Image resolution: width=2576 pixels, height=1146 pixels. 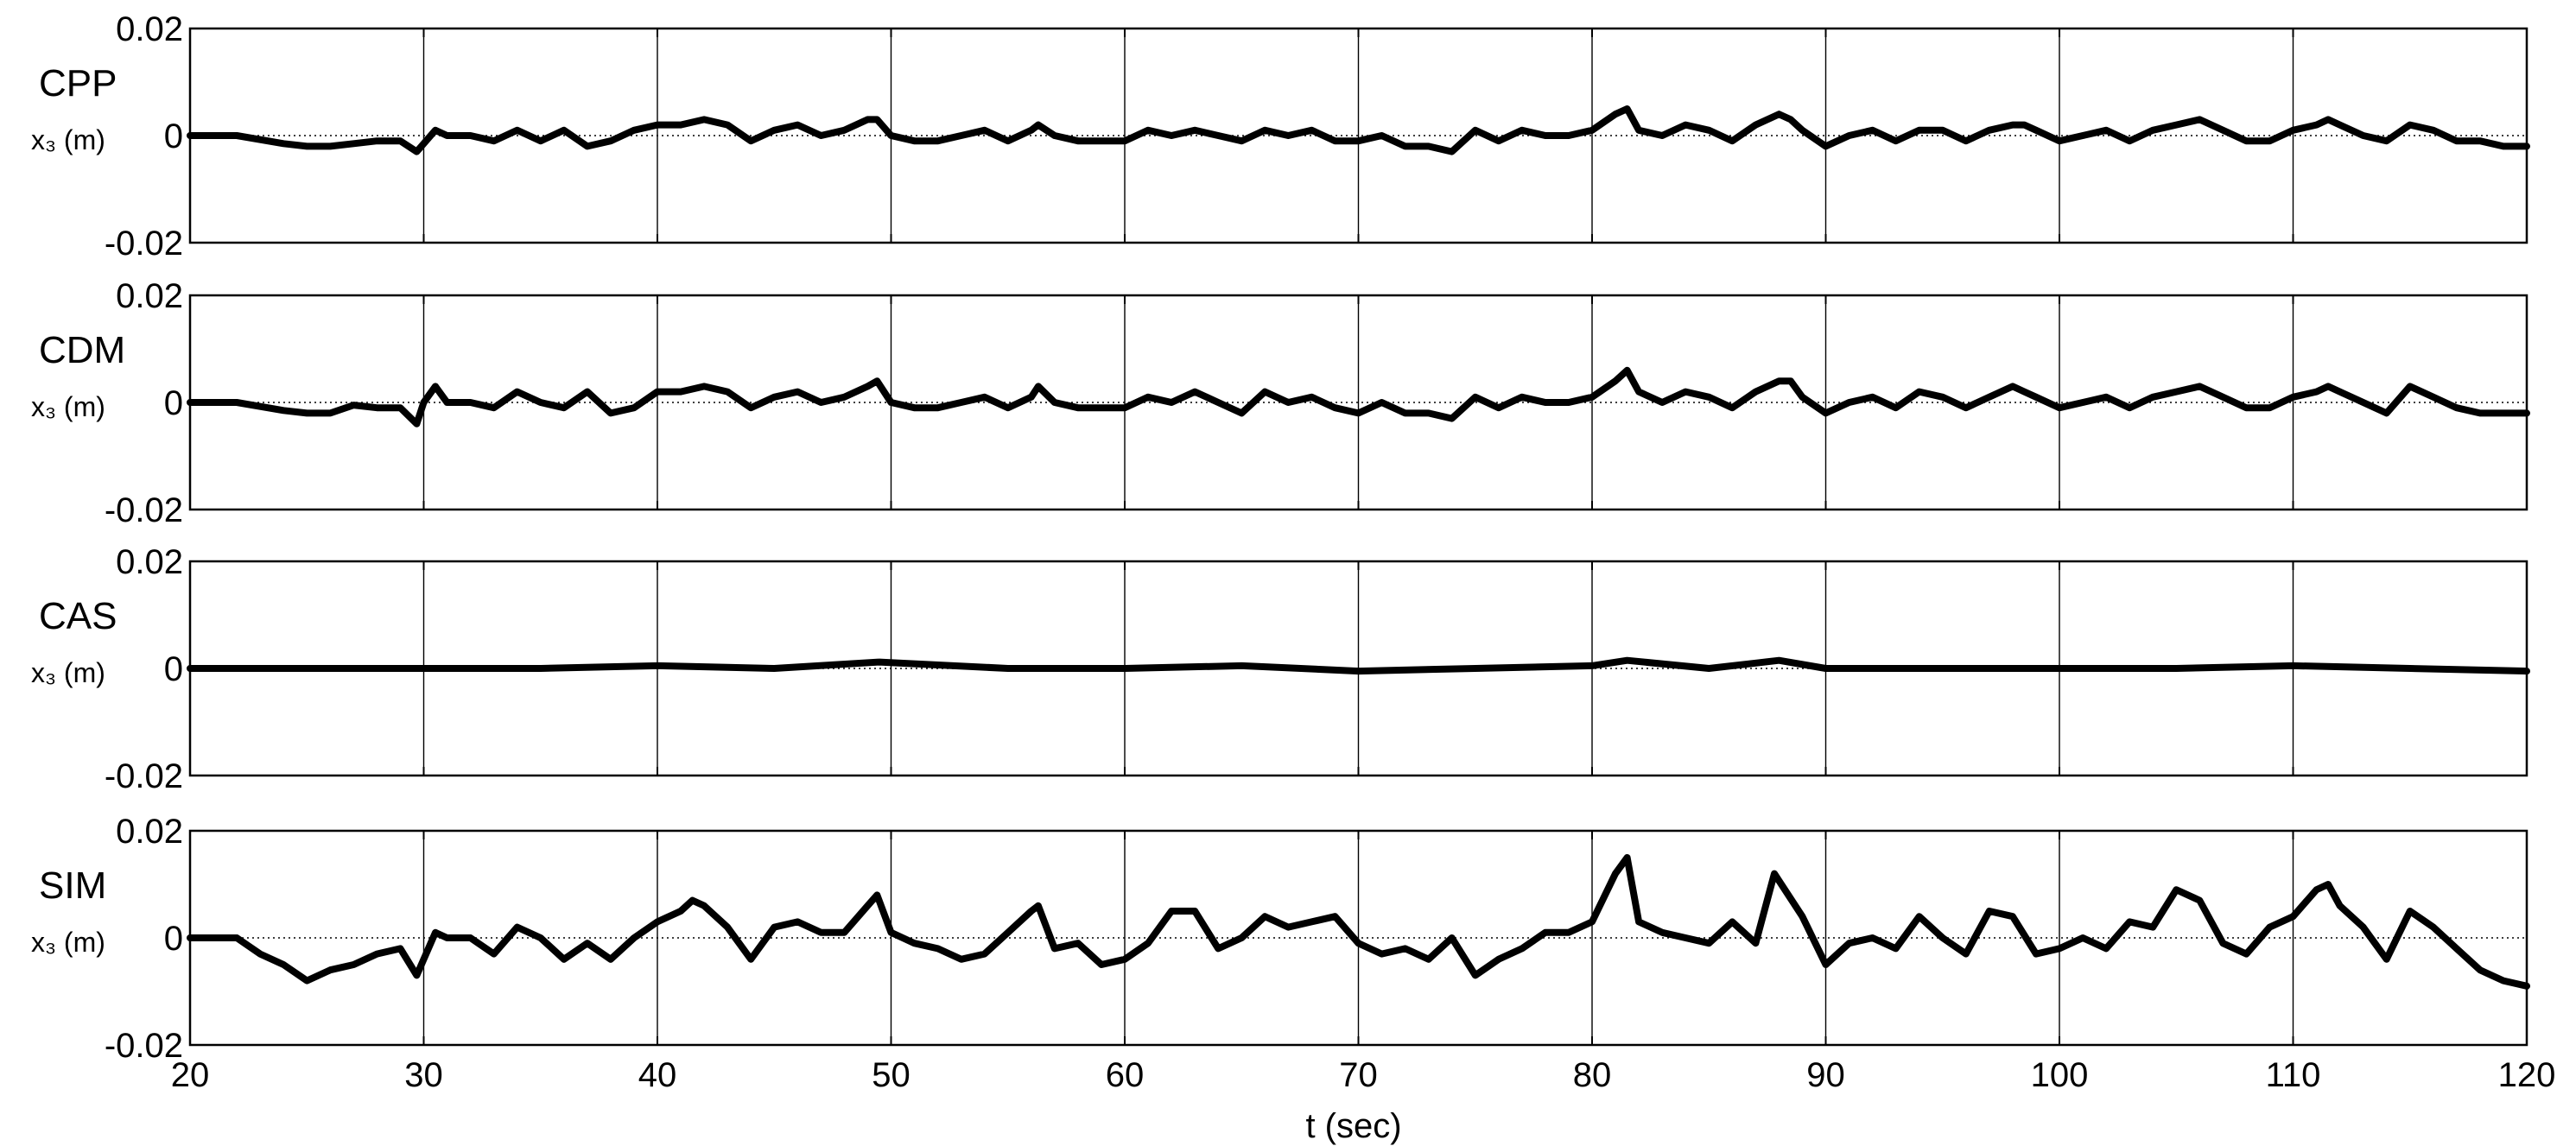 I want to click on panel-title: CAS, so click(x=78, y=616).